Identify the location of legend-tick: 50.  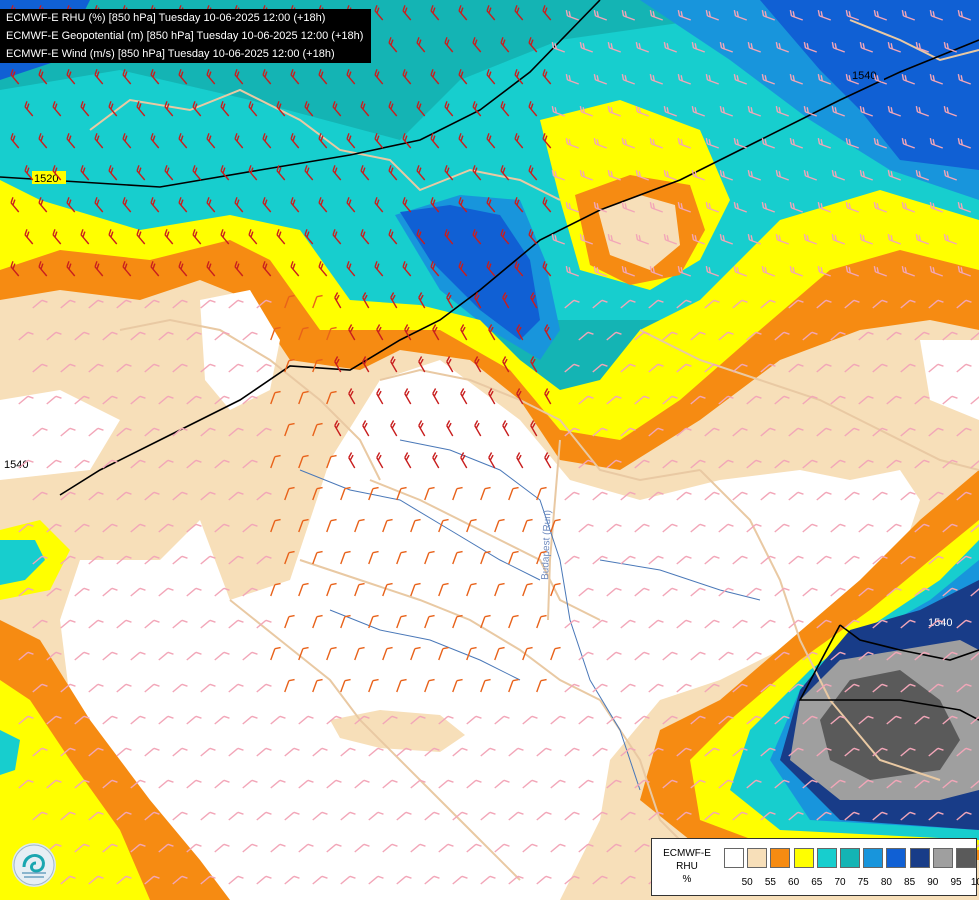
(747, 882).